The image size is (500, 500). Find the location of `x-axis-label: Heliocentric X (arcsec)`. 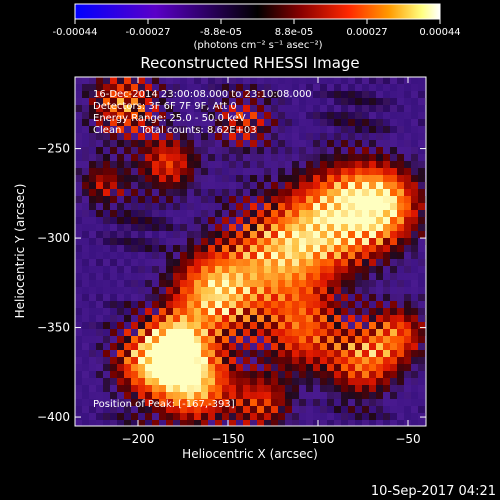

x-axis-label: Heliocentric X (arcsec) is located at coordinates (250, 454).